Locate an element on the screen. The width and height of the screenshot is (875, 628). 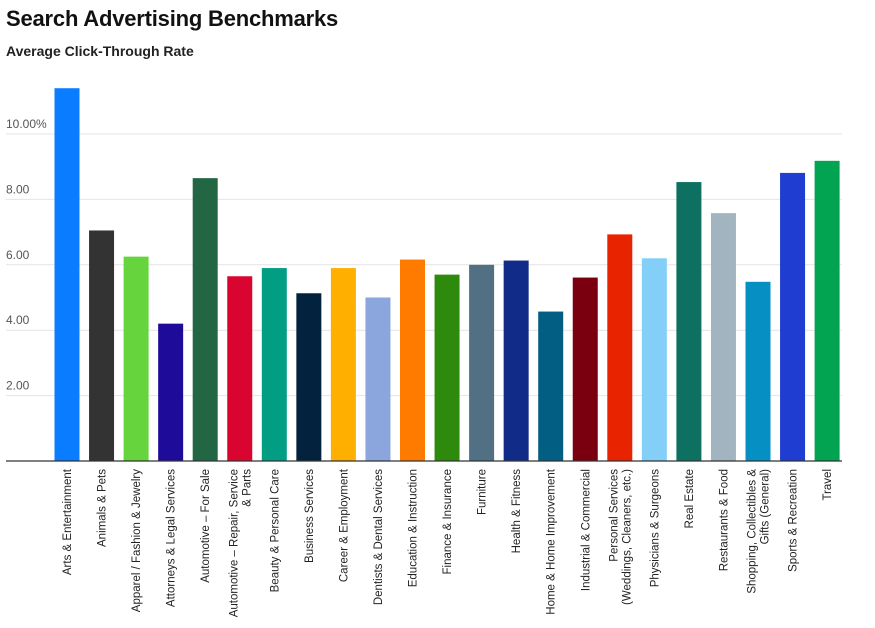
x-tick-label: Arts & Entertainment is located at coordinates (68, 521).